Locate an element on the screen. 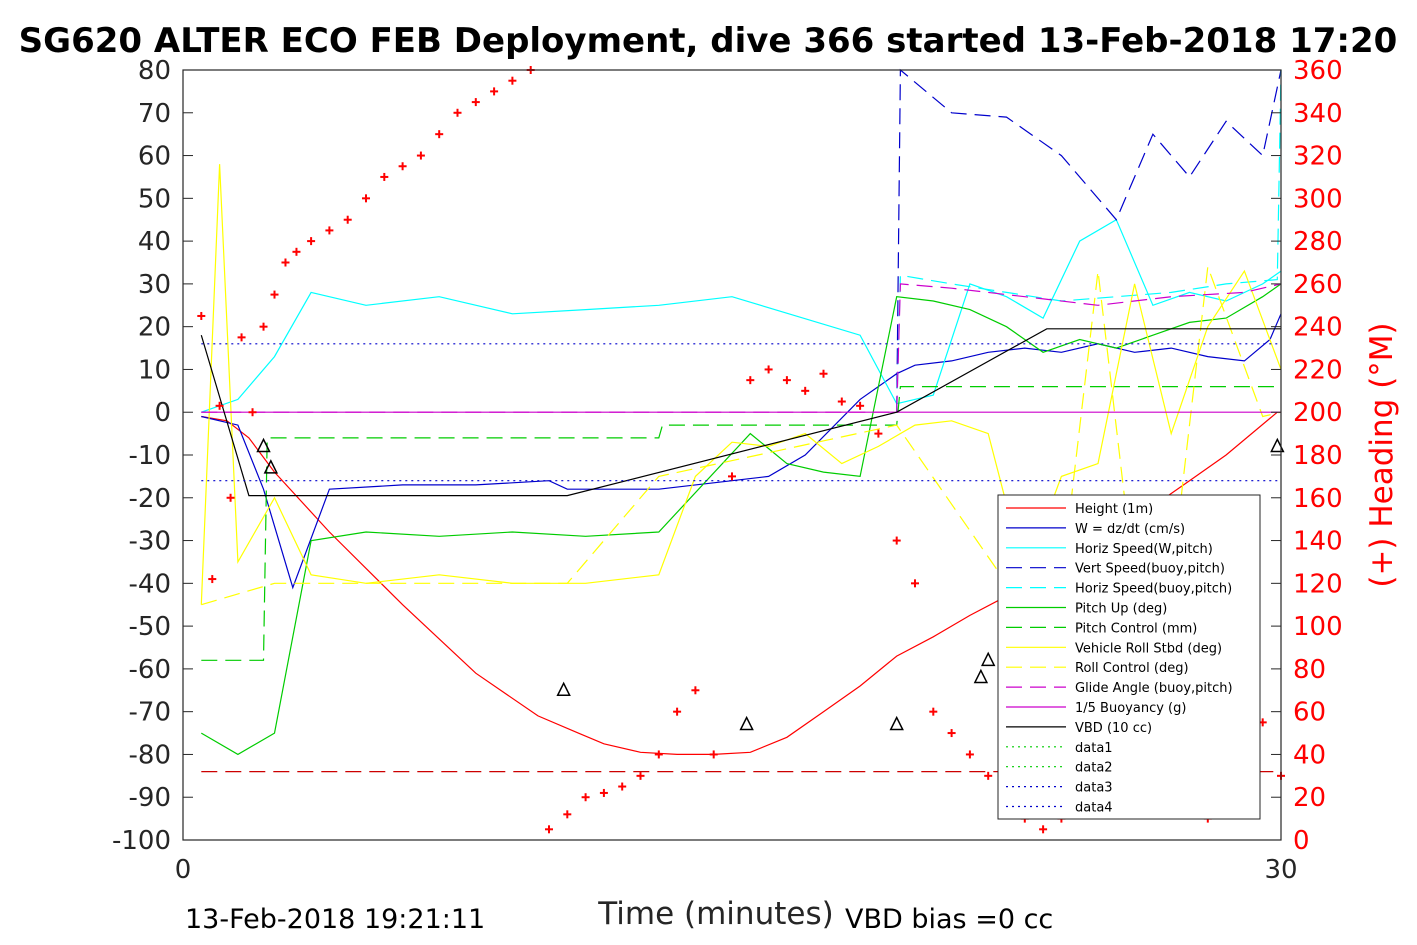  x-axis-label: Time (minutes) is located at coordinates (715, 914).